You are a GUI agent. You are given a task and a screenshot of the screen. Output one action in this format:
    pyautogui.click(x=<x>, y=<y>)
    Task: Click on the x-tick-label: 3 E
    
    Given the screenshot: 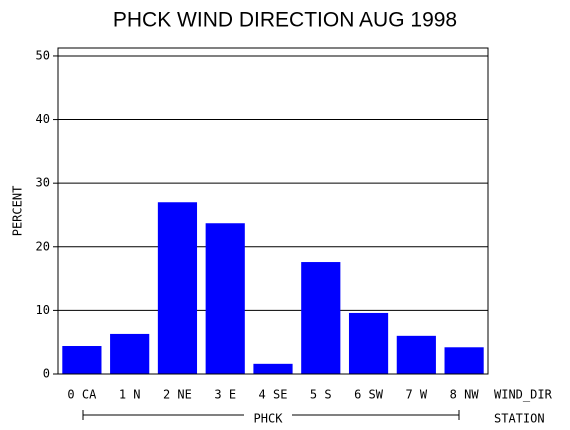 What is the action you would take?
    pyautogui.click(x=225, y=395)
    